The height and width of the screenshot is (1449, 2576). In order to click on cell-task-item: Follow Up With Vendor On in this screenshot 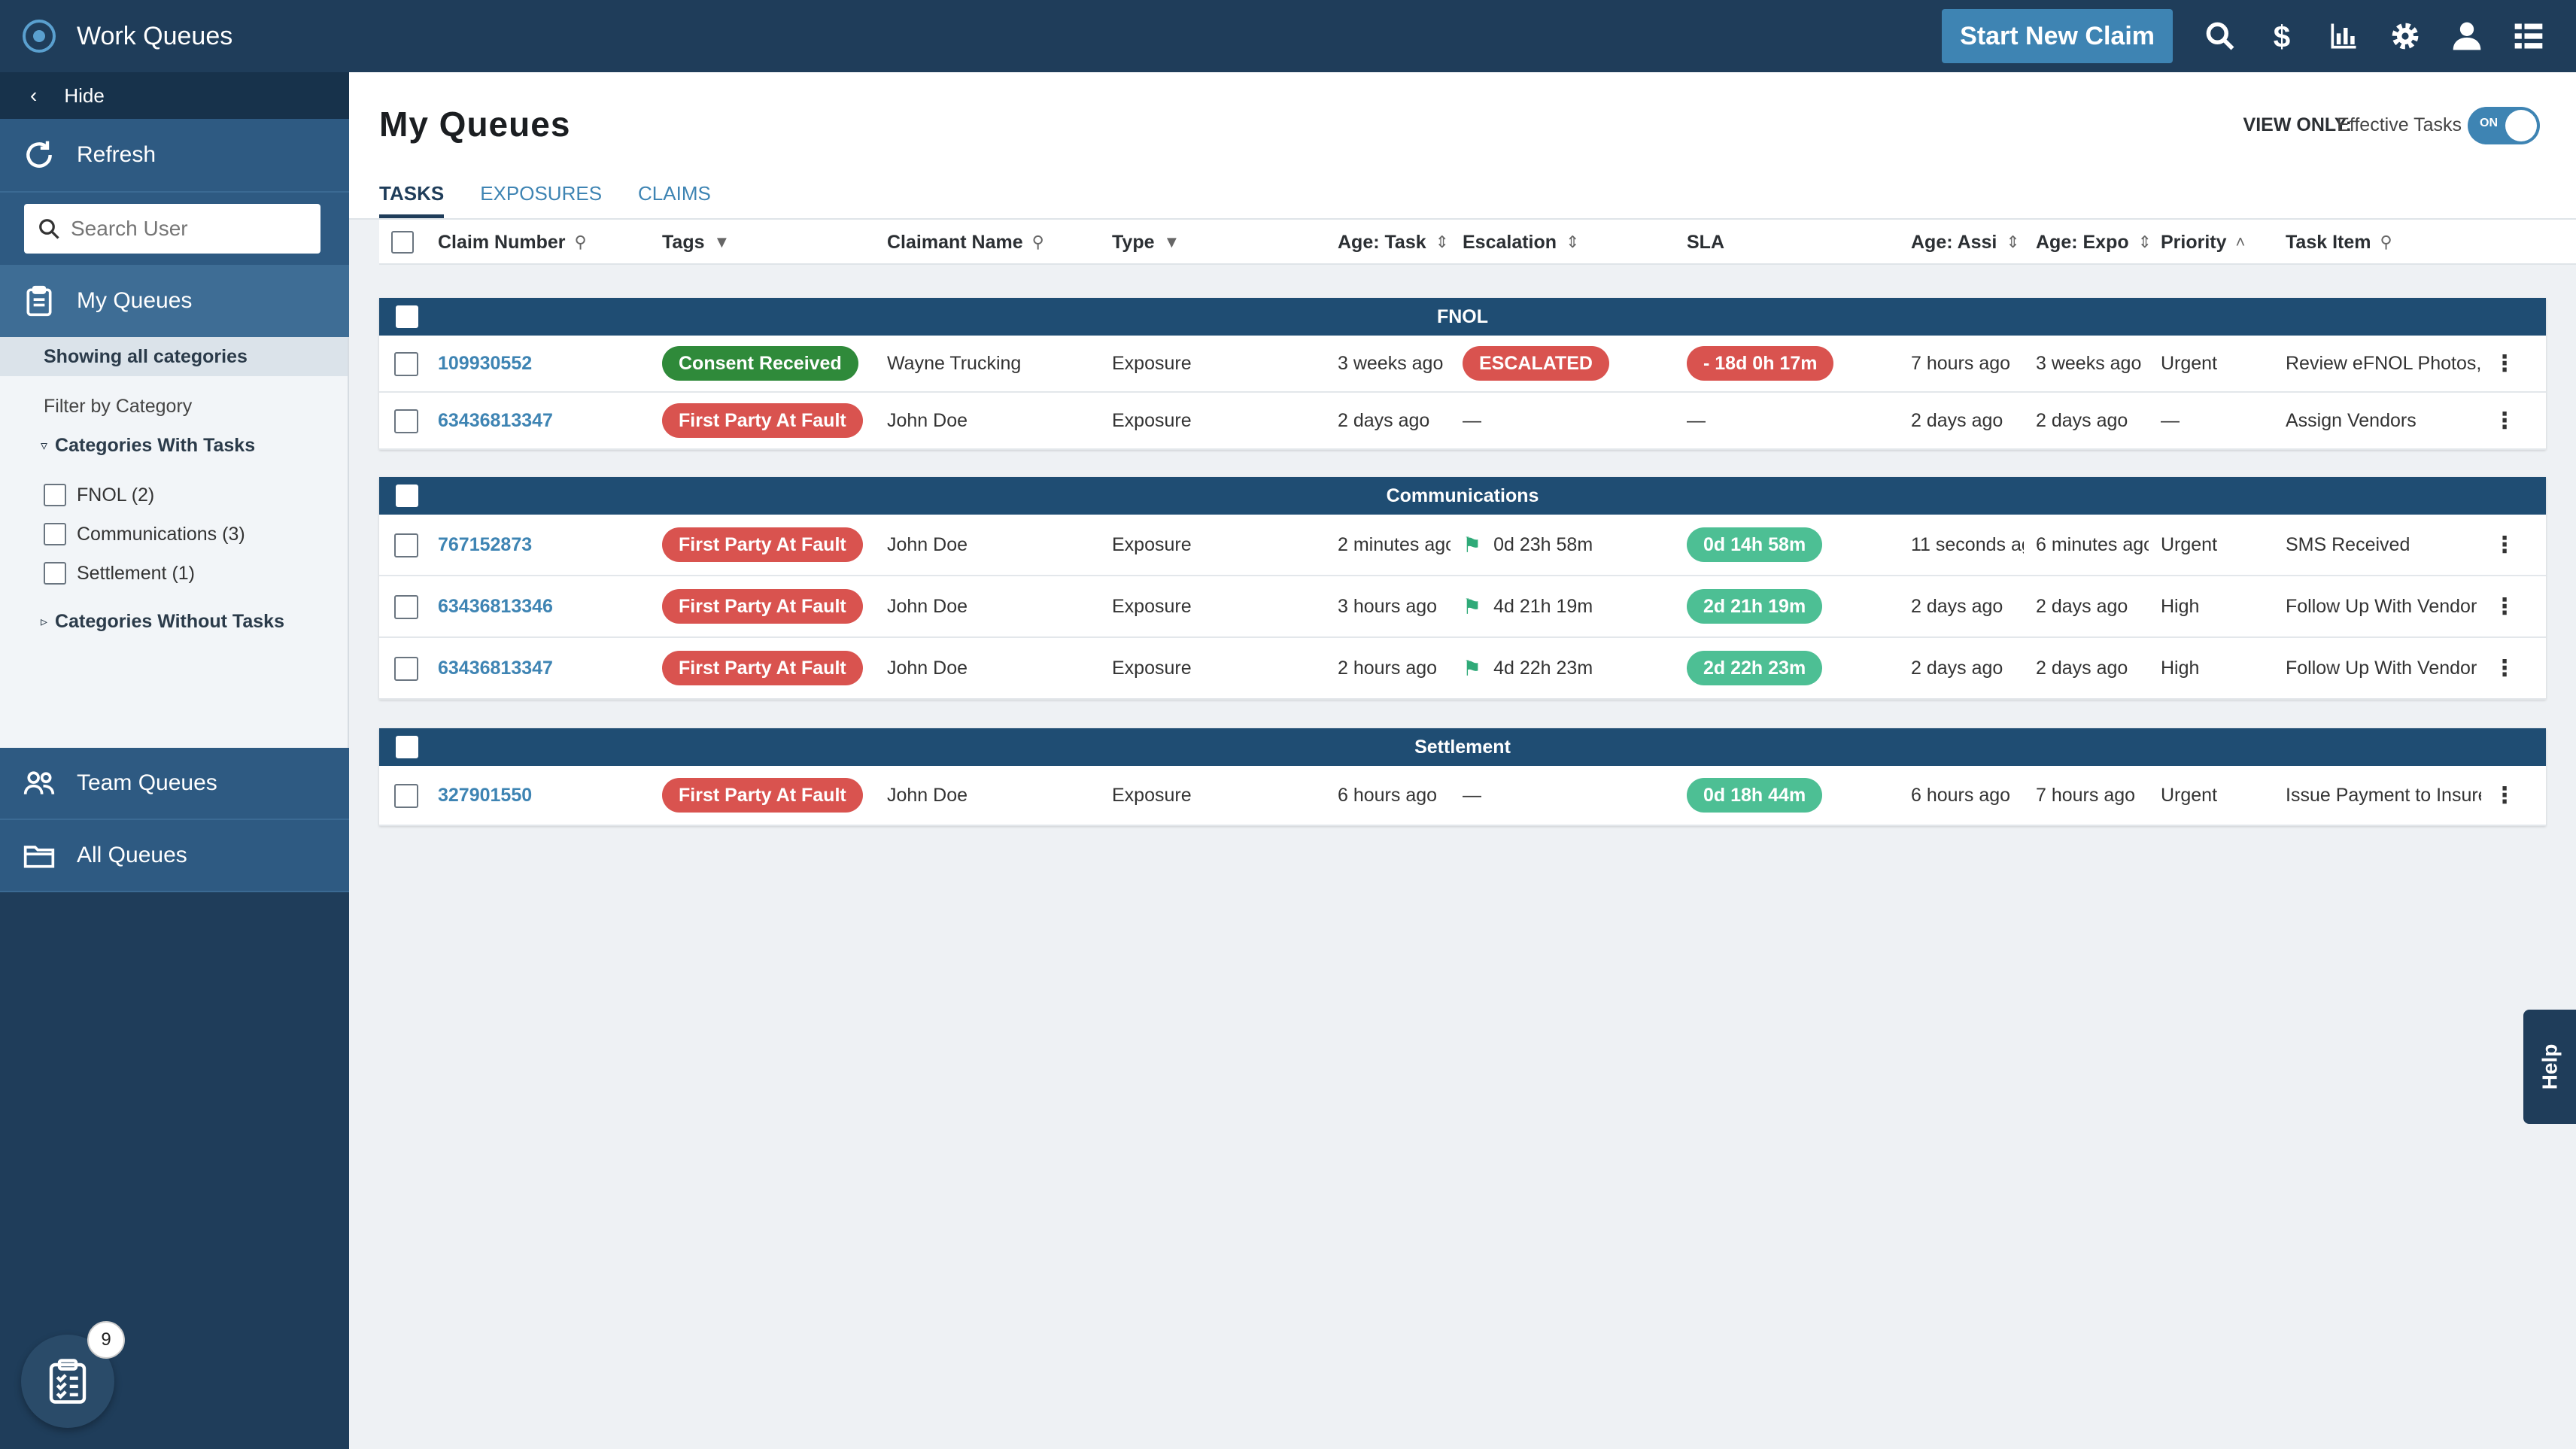, I will do `click(2384, 668)`.